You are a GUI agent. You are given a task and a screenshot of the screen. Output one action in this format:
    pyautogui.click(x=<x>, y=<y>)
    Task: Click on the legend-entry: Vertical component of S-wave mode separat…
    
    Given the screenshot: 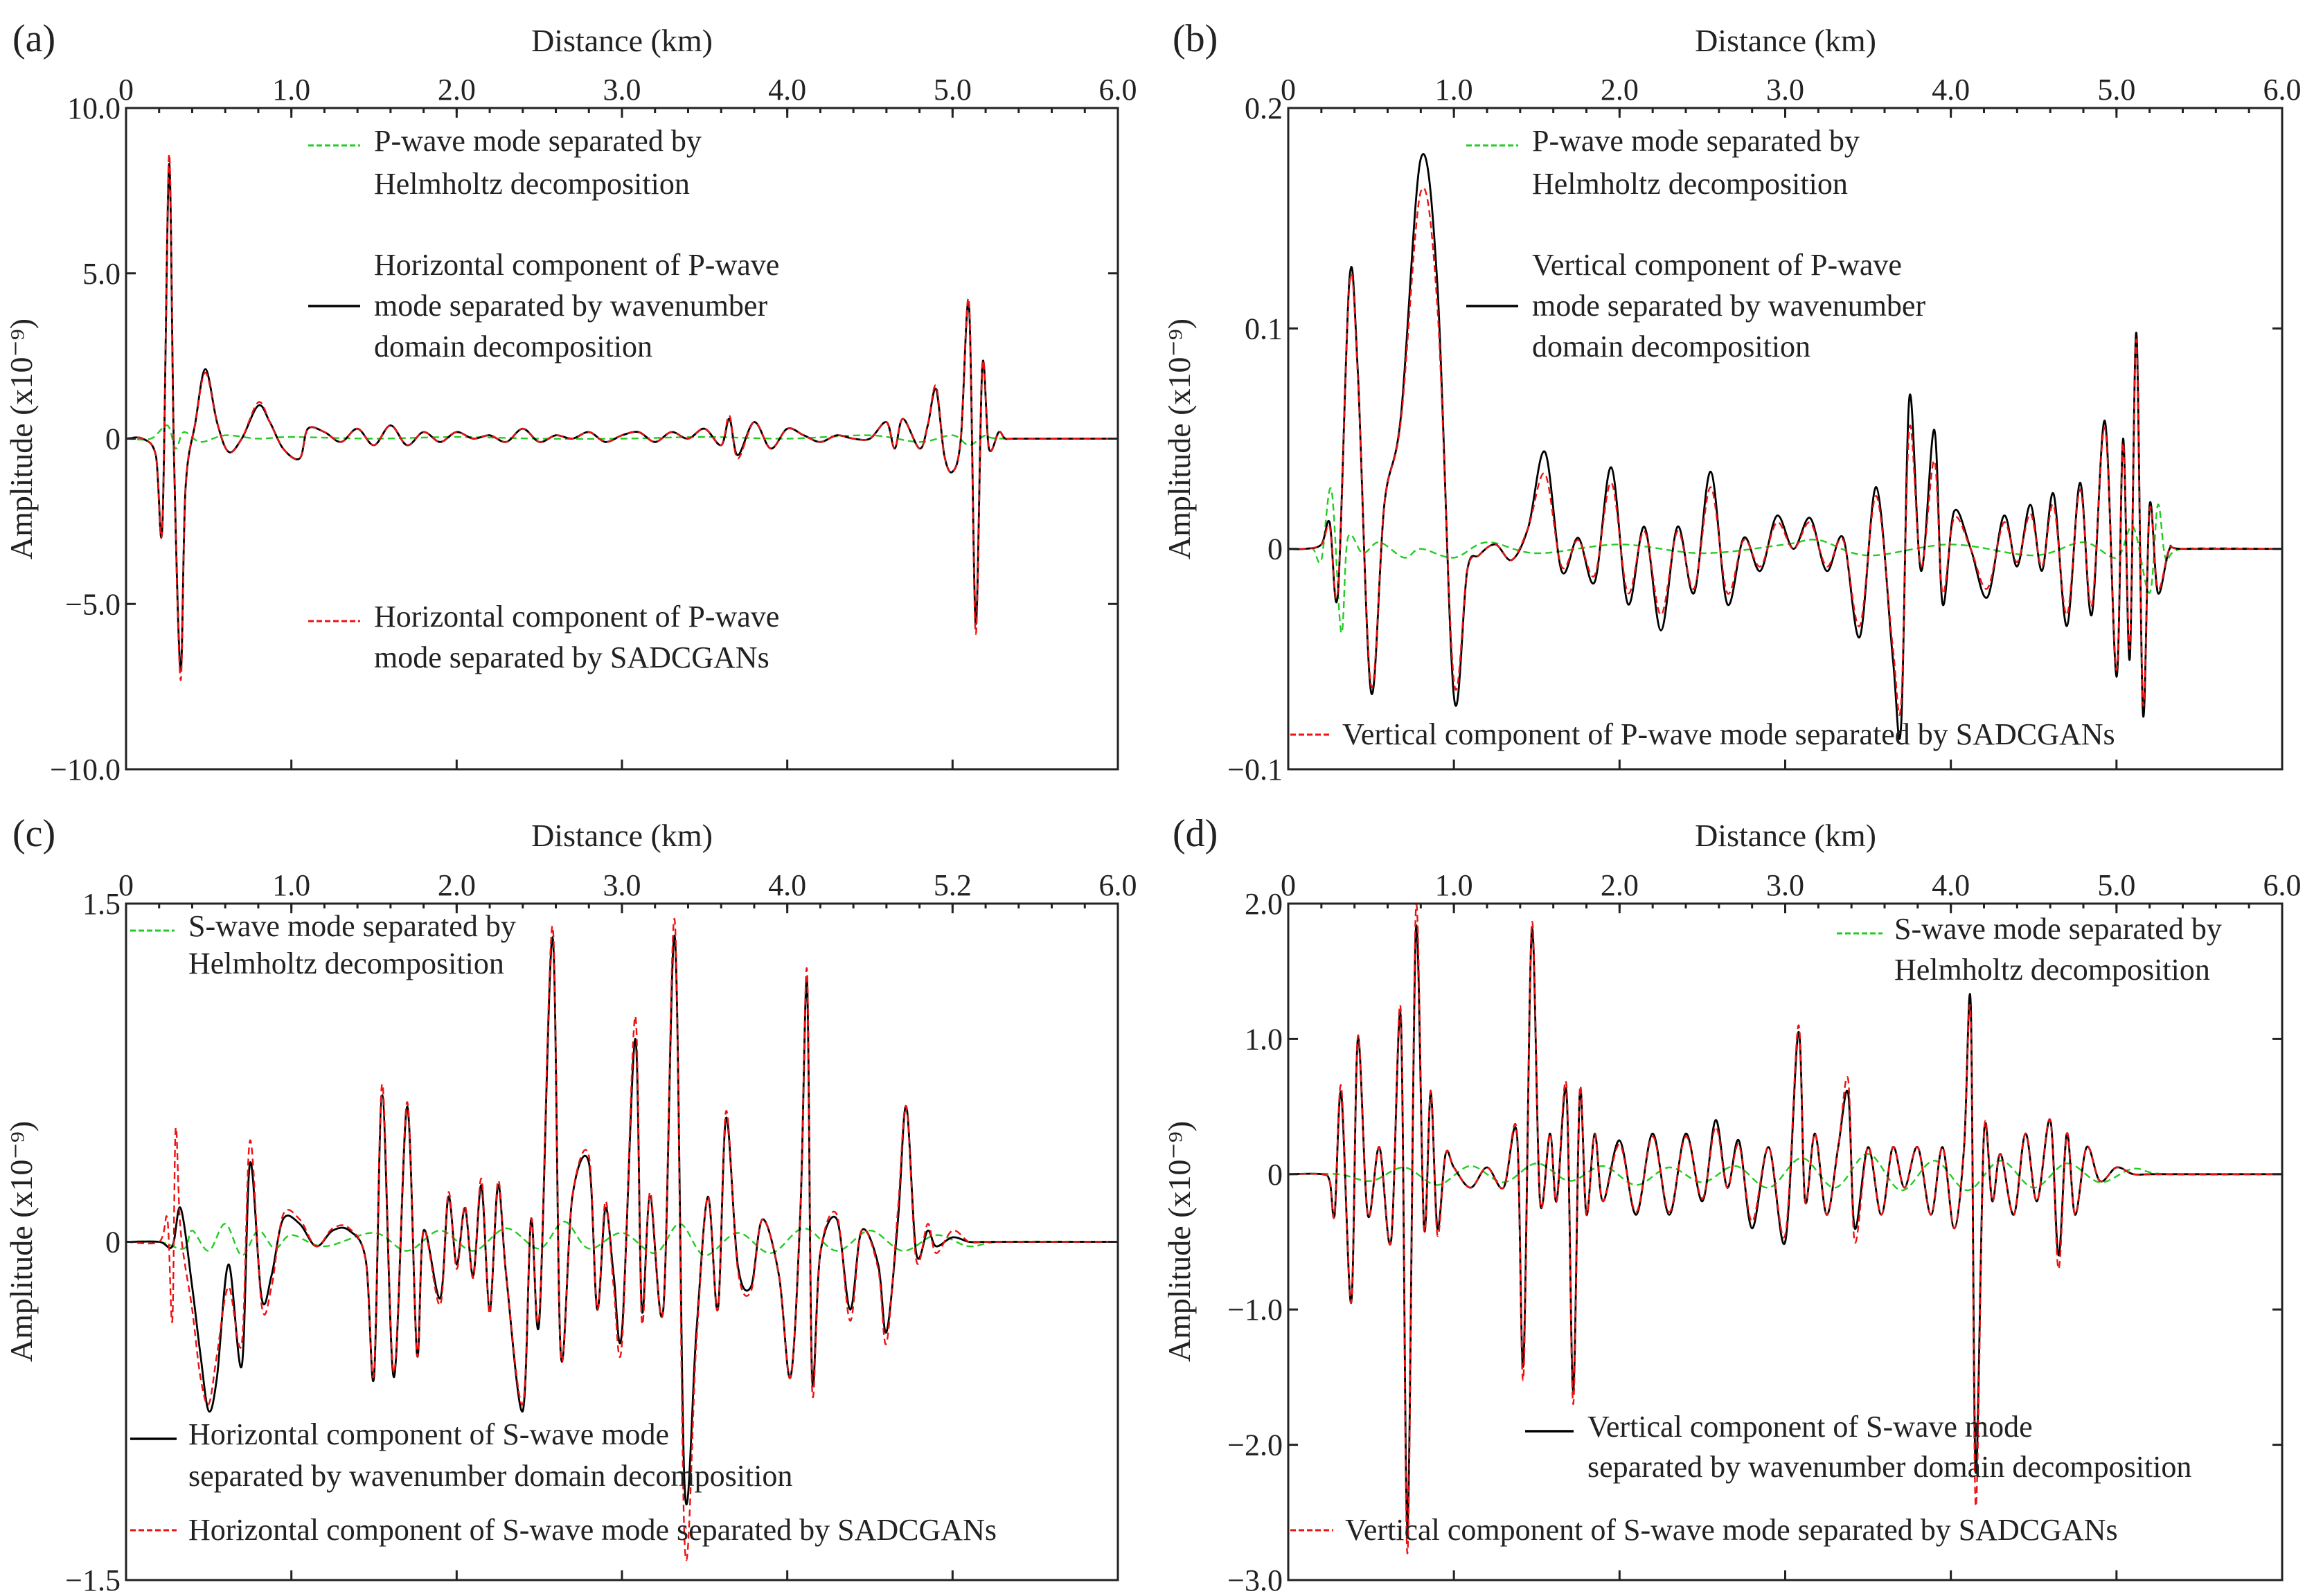 What is the action you would take?
    pyautogui.click(x=1858, y=1447)
    